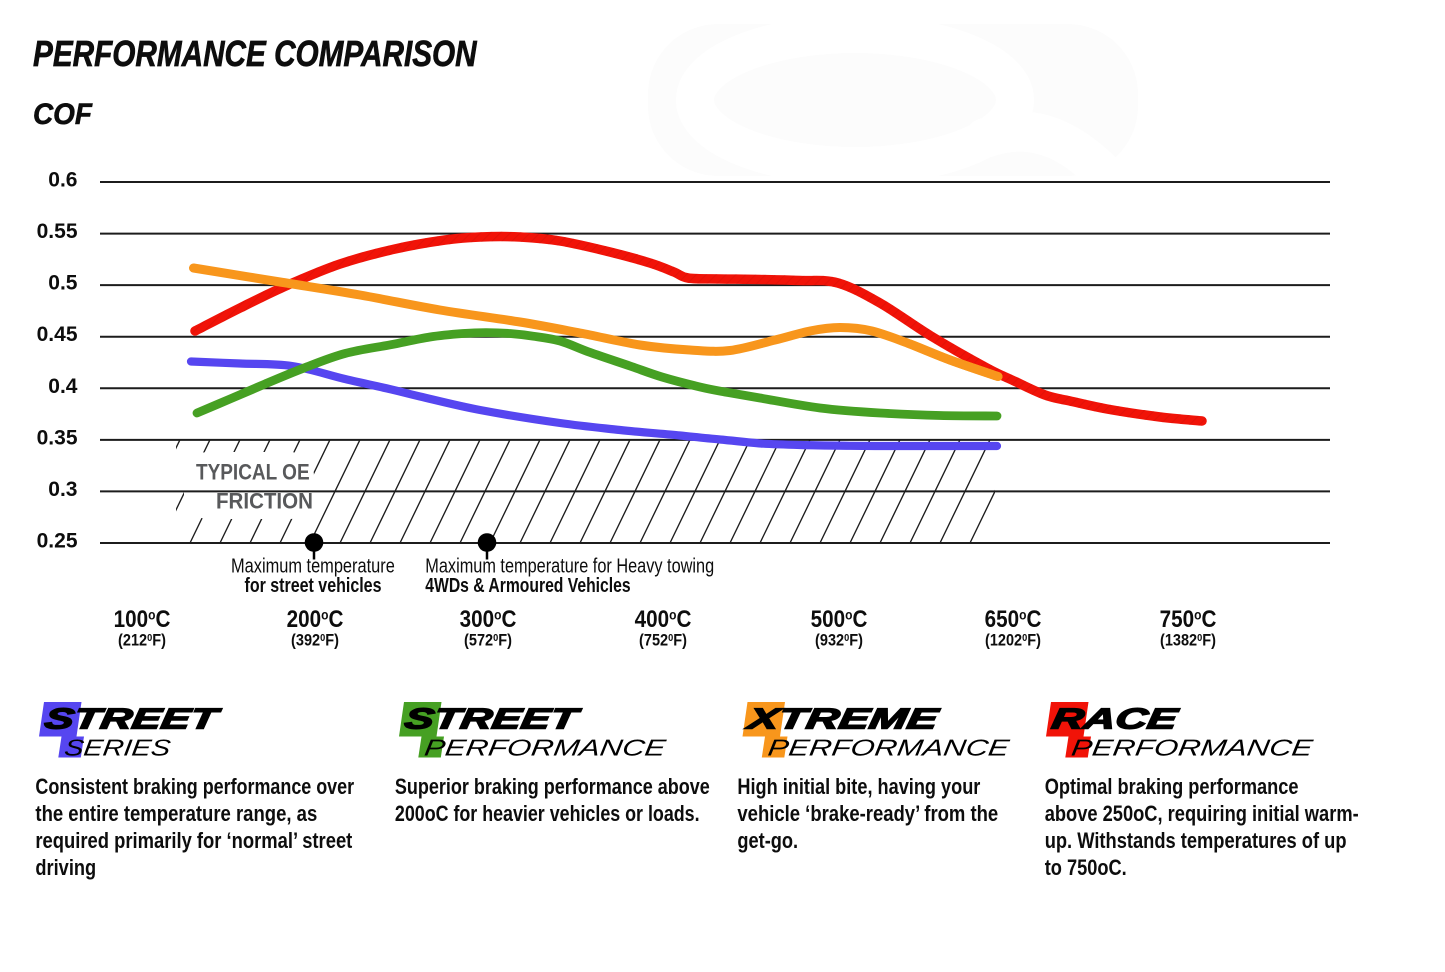 Image resolution: width=1445 pixels, height=972 pixels. Describe the element at coordinates (569, 565) in the screenshot. I see `svg-text:Maximum temperature for Heavy: Maximum temperature for Heavy towing` at that location.